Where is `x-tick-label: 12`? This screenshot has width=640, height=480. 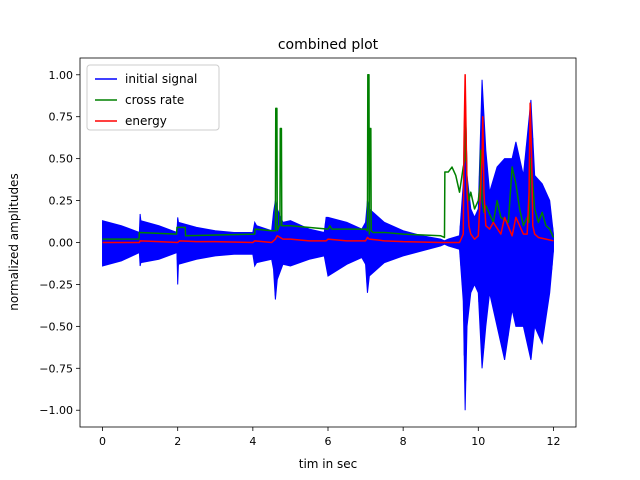 x-tick-label: 12 is located at coordinates (553, 441).